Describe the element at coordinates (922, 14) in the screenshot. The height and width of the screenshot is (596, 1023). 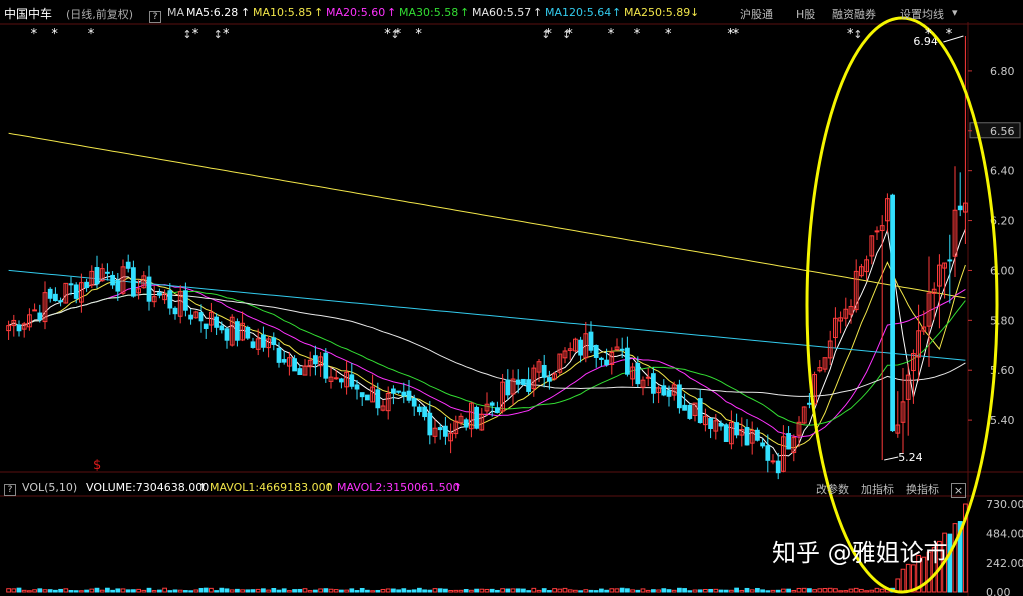
I see `ma-settings-button: 设置均线` at that location.